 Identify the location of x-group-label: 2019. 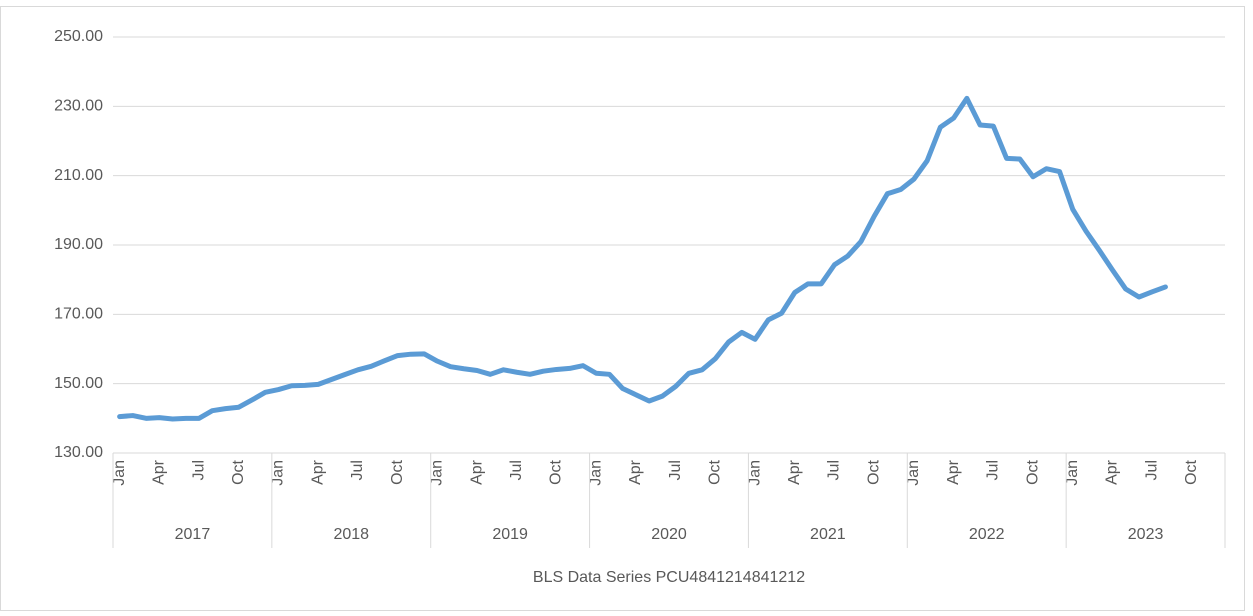
(510, 534).